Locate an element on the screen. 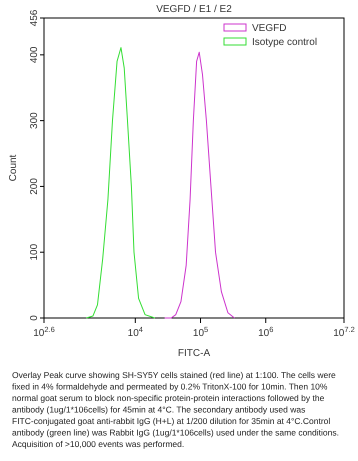 This screenshot has height=461, width=358. legend-label: Isotype control is located at coordinates (285, 42).